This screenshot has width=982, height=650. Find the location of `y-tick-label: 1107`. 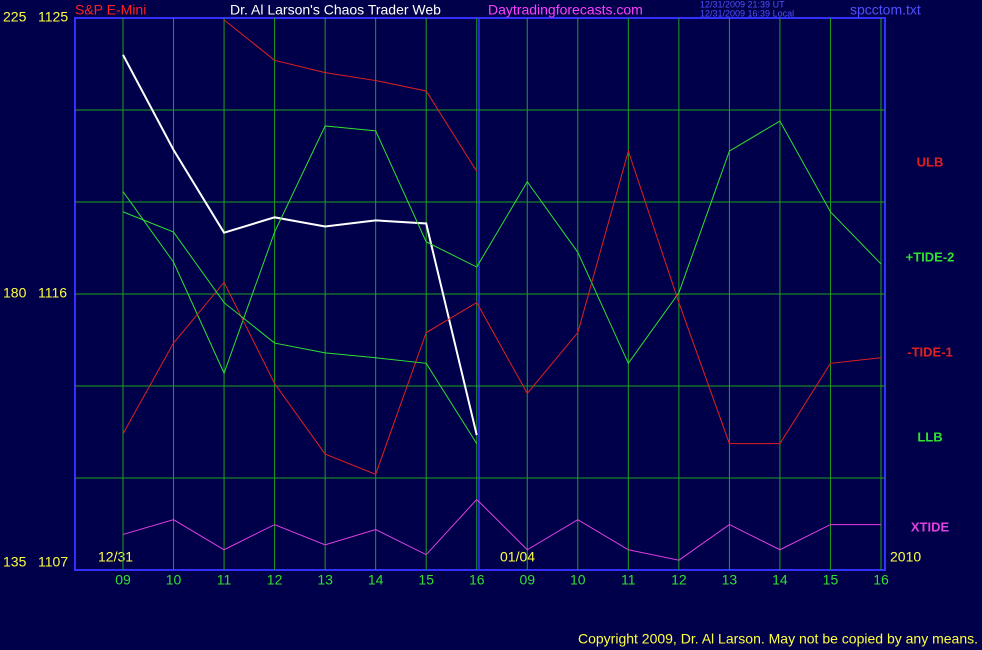

y-tick-label: 1107 is located at coordinates (53, 562).